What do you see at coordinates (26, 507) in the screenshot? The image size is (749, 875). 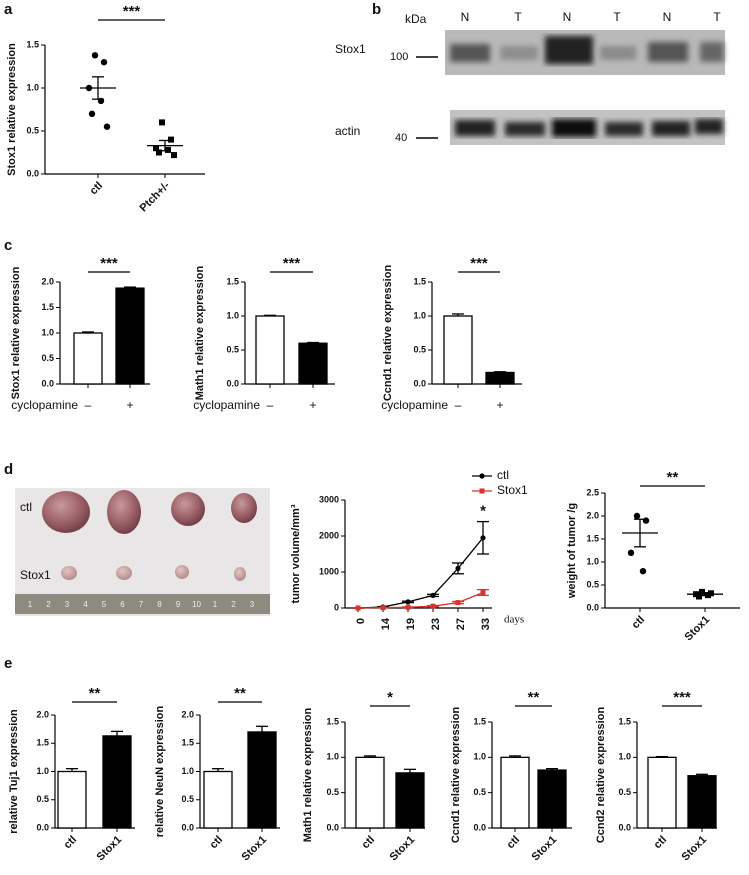 I see `photo-row-label: ctl` at bounding box center [26, 507].